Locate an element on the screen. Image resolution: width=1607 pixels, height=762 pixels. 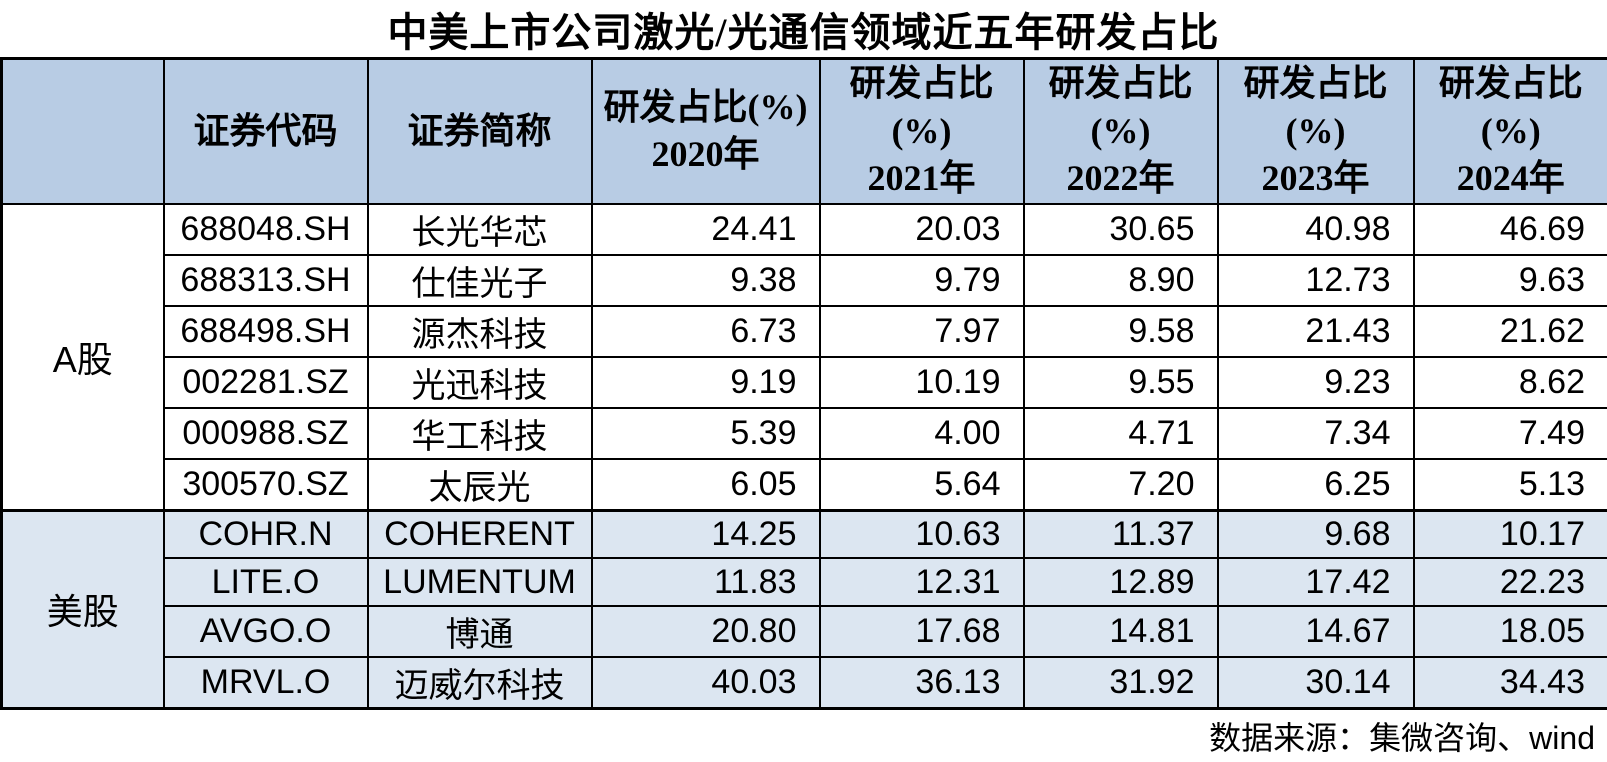
value-cell: 10.17 is located at coordinates (1510, 534).